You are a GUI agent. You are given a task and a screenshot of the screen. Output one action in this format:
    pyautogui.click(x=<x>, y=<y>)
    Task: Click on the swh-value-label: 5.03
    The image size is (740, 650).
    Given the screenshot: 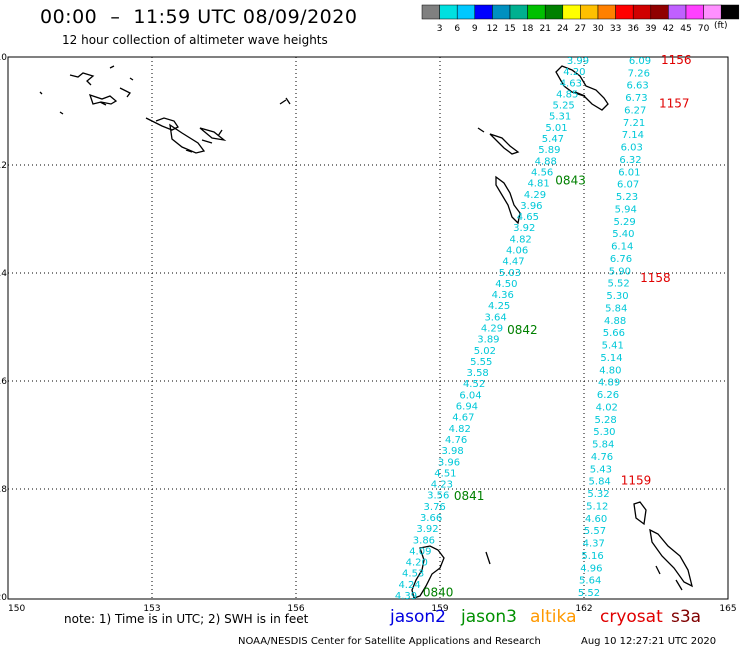 What is the action you would take?
    pyautogui.click(x=510, y=273)
    